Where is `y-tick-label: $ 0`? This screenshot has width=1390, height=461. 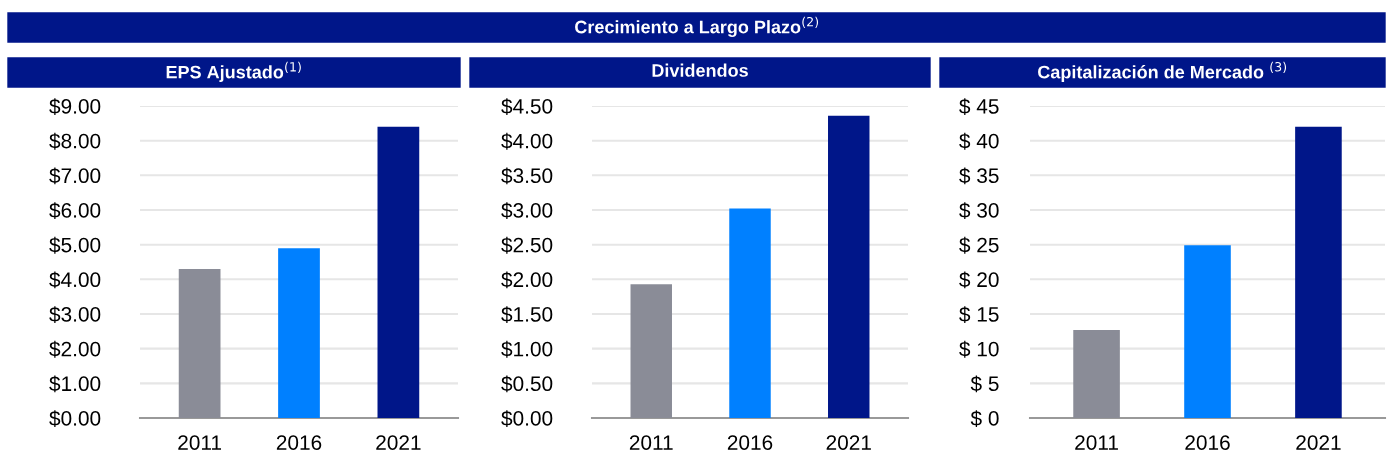 y-tick-label: $ 0 is located at coordinates (984, 418).